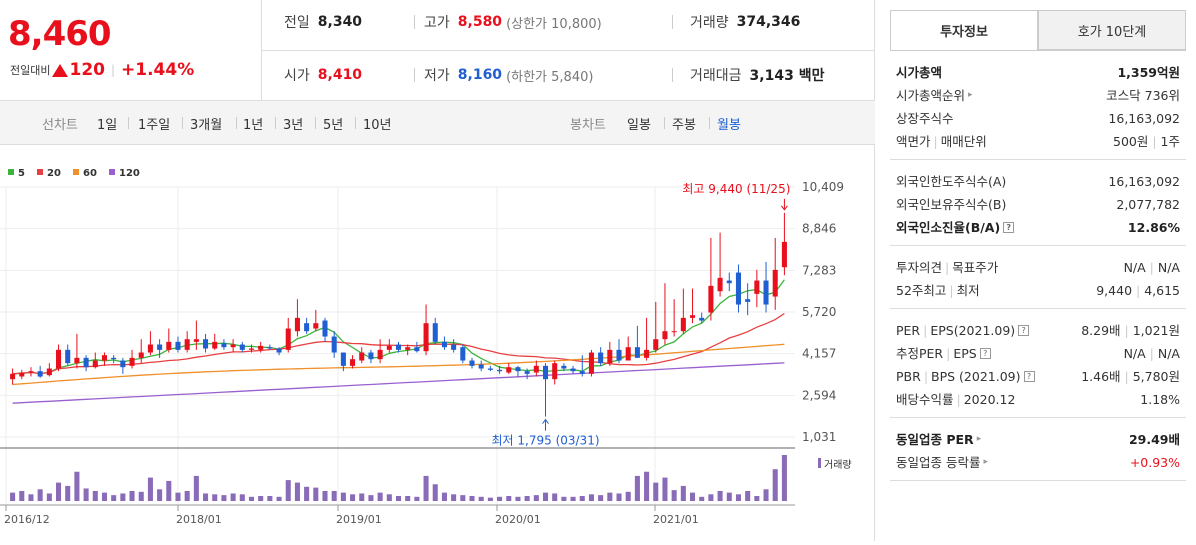 This screenshot has height=545, width=1196. I want to click on period-10y: 10년, so click(377, 125).